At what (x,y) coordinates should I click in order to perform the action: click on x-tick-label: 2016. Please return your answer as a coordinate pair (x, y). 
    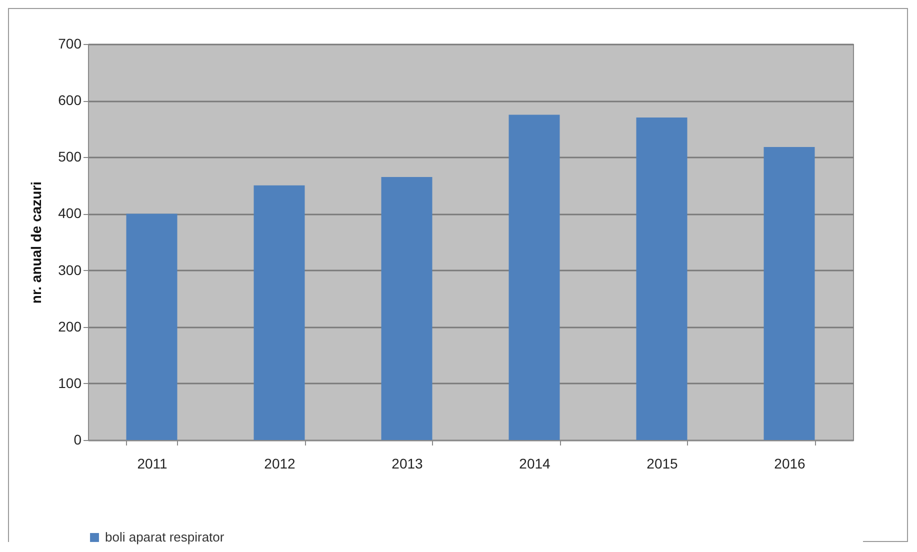
    Looking at the image, I should click on (790, 464).